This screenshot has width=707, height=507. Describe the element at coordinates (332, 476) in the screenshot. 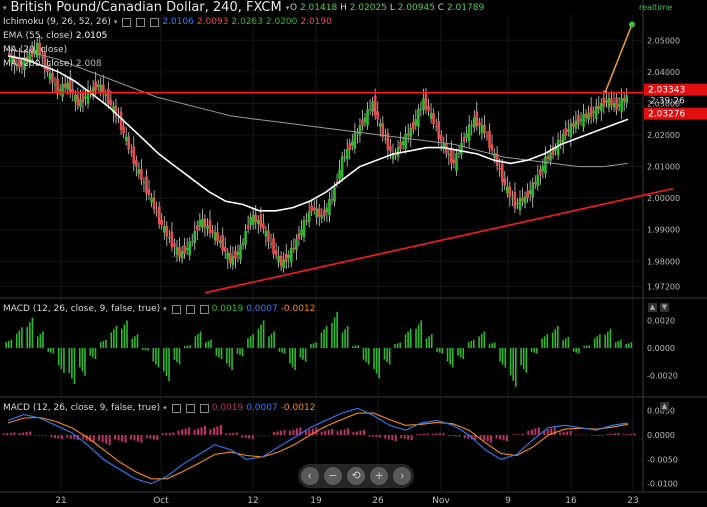

I see `zoom-out-button: −` at that location.